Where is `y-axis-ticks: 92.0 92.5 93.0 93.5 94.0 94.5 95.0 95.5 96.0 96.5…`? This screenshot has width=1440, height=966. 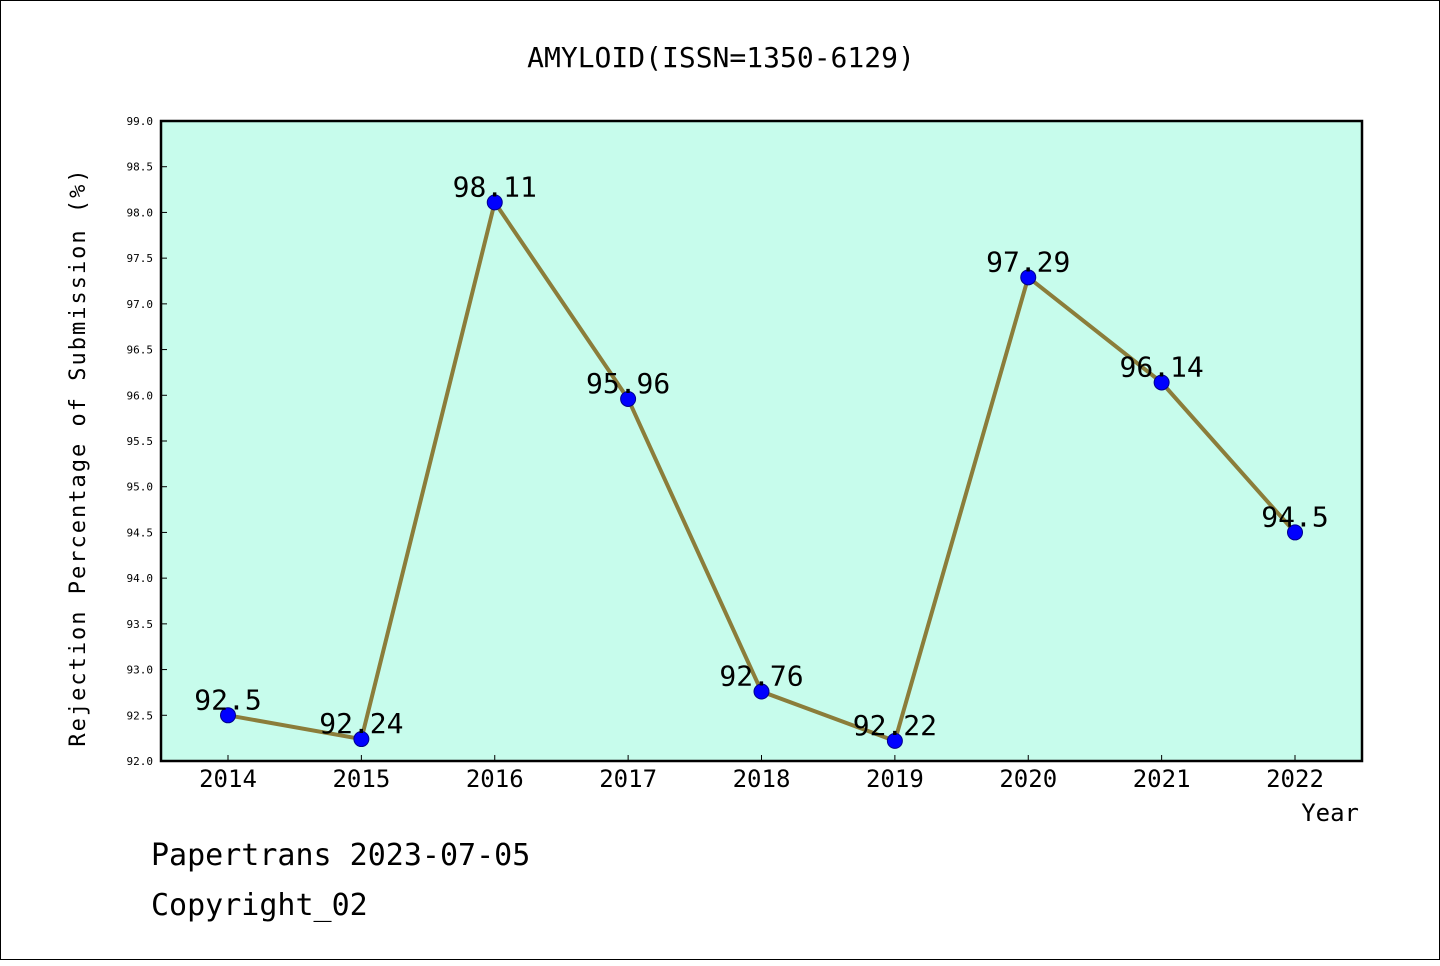 y-axis-ticks: 92.0 92.5 93.0 93.5 94.0 94.5 95.0 95.5 96.0 96.5… is located at coordinates (147, 441).